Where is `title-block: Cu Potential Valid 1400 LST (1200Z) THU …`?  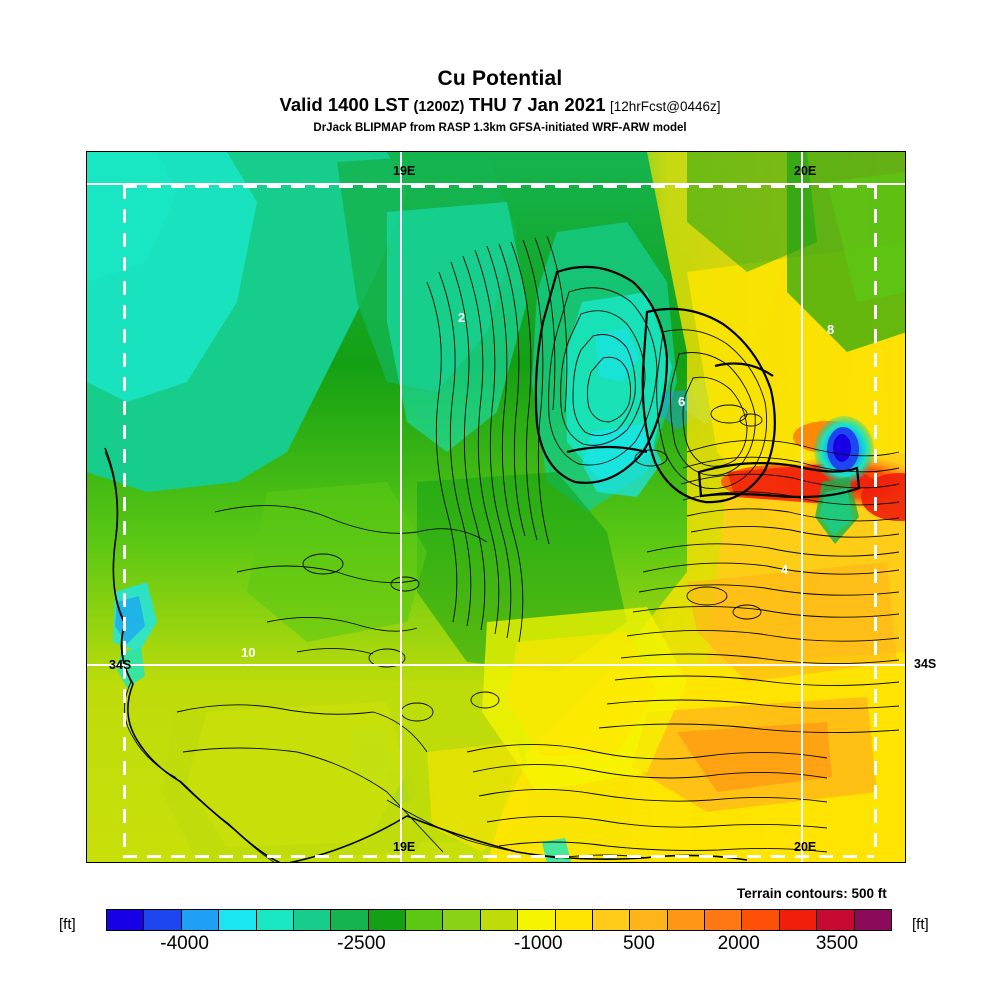
title-block: Cu Potential Valid 1400 LST (1200Z) THU … is located at coordinates (500, 67).